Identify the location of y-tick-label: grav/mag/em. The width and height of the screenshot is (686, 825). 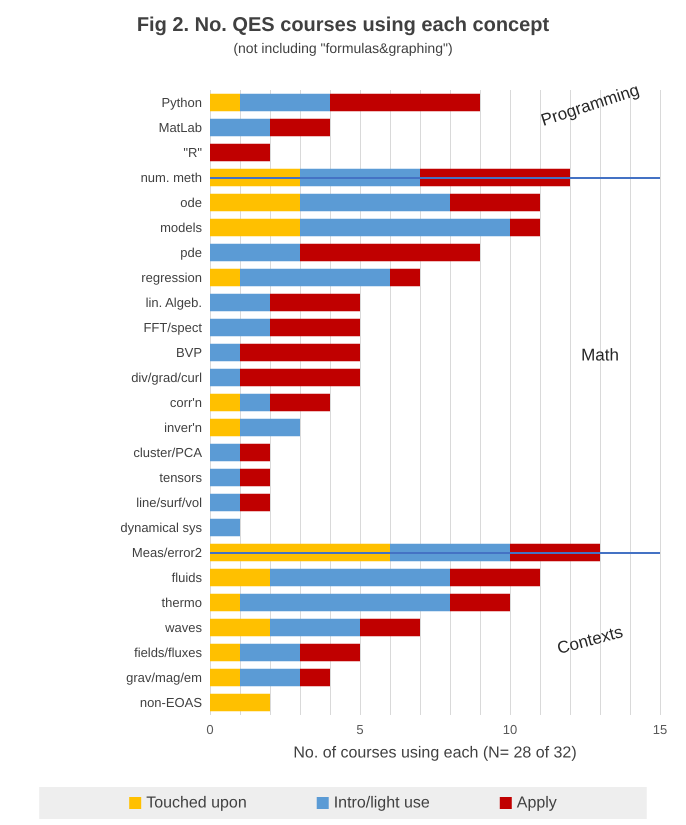
(164, 677).